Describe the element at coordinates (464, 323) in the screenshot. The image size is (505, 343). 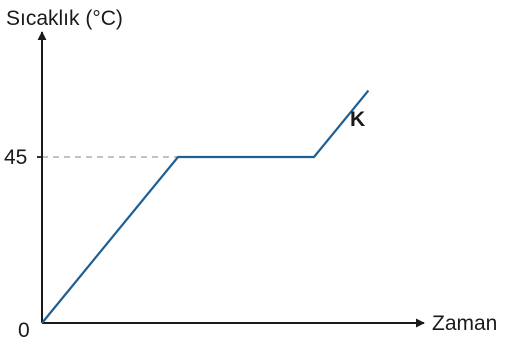
I see `x-axis-label: Zaman` at that location.